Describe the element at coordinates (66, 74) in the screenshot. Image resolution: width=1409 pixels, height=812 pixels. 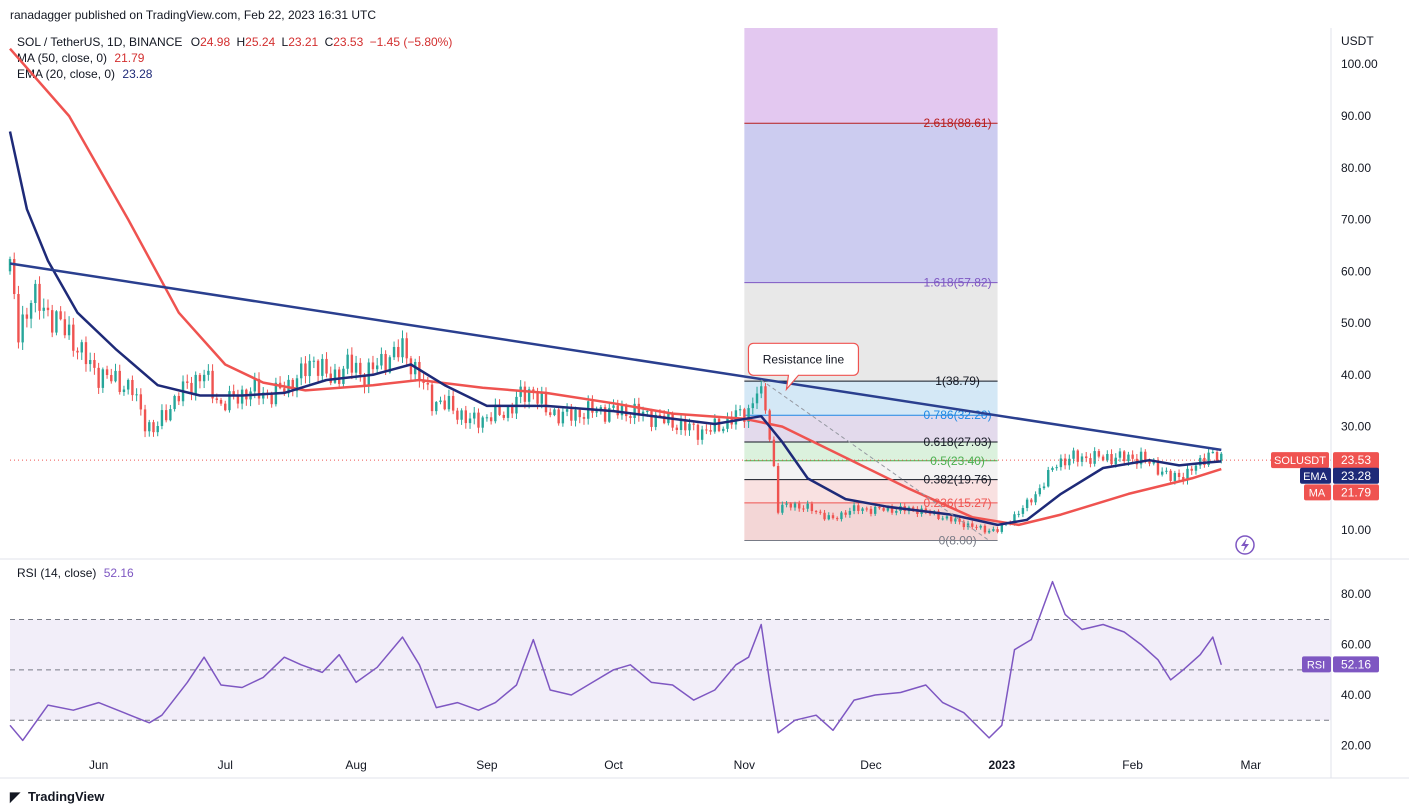
I see `ema-legend-label: EMA (20, close, 0)` at that location.